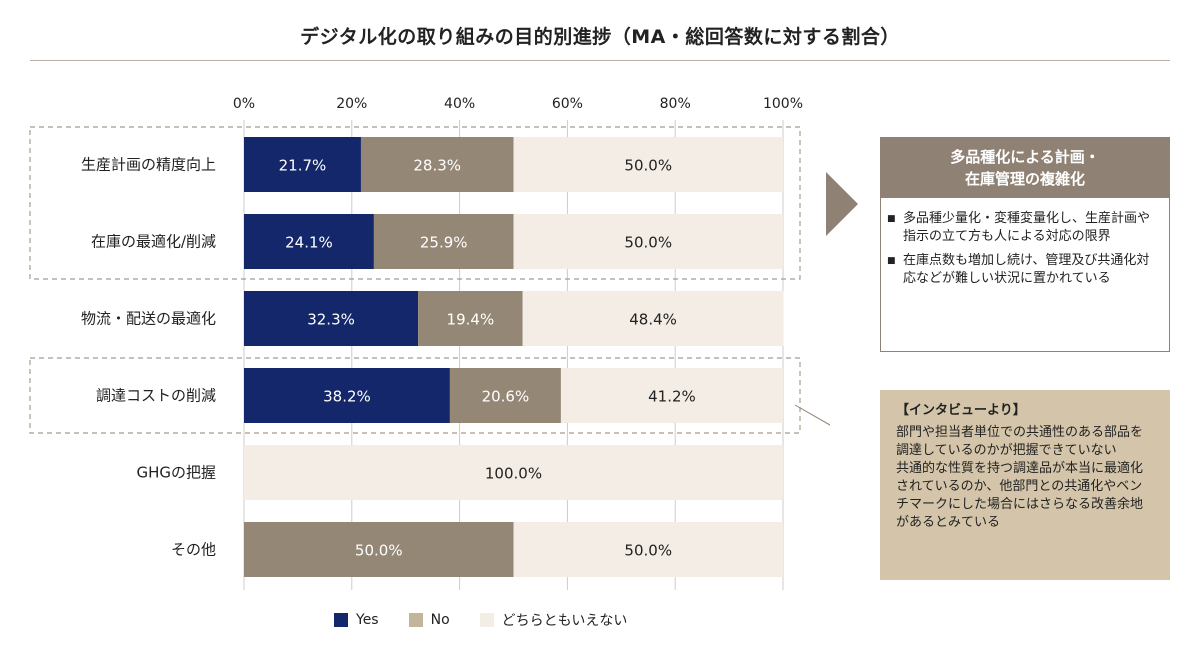 This screenshot has width=1200, height=660. I want to click on legend-item-yes: Yes, so click(356, 620).